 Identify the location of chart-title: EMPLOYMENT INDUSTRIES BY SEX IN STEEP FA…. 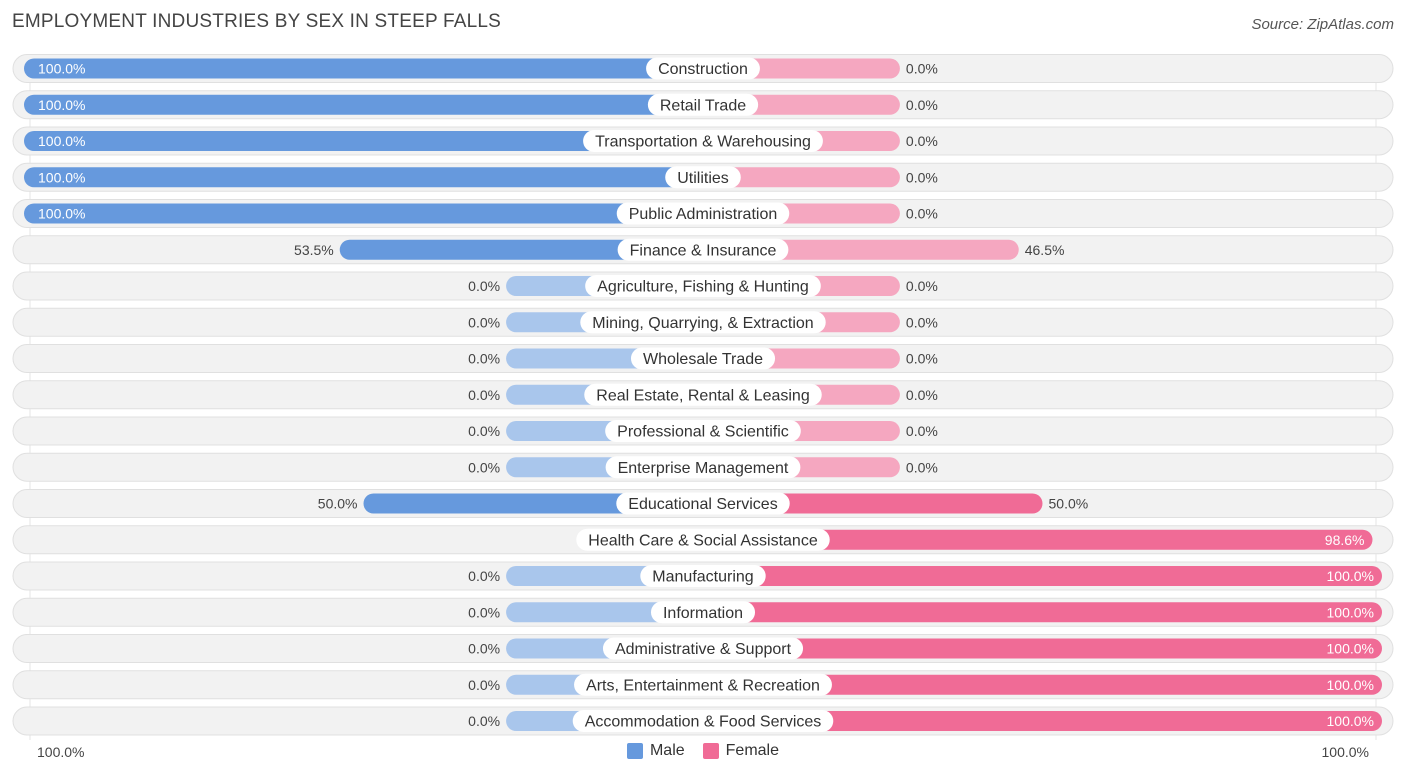
(257, 21).